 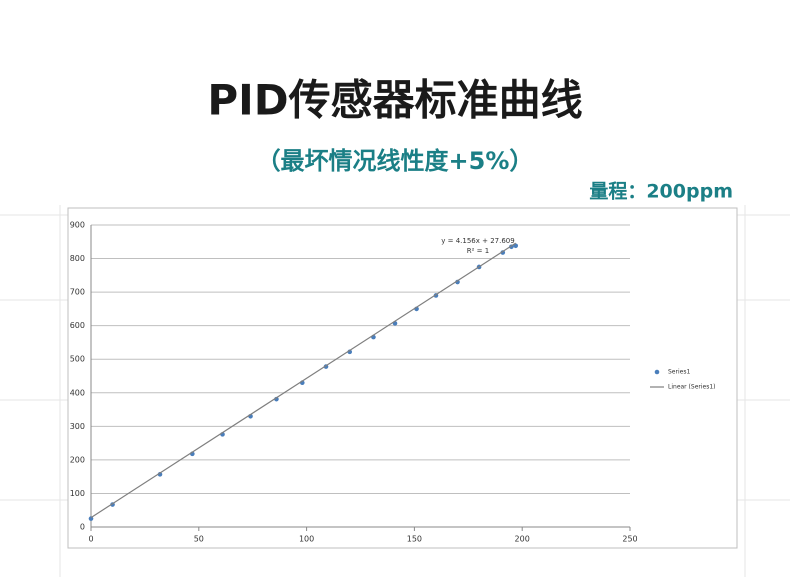 I want to click on legend-label: Linear (Series1), so click(x=692, y=387).